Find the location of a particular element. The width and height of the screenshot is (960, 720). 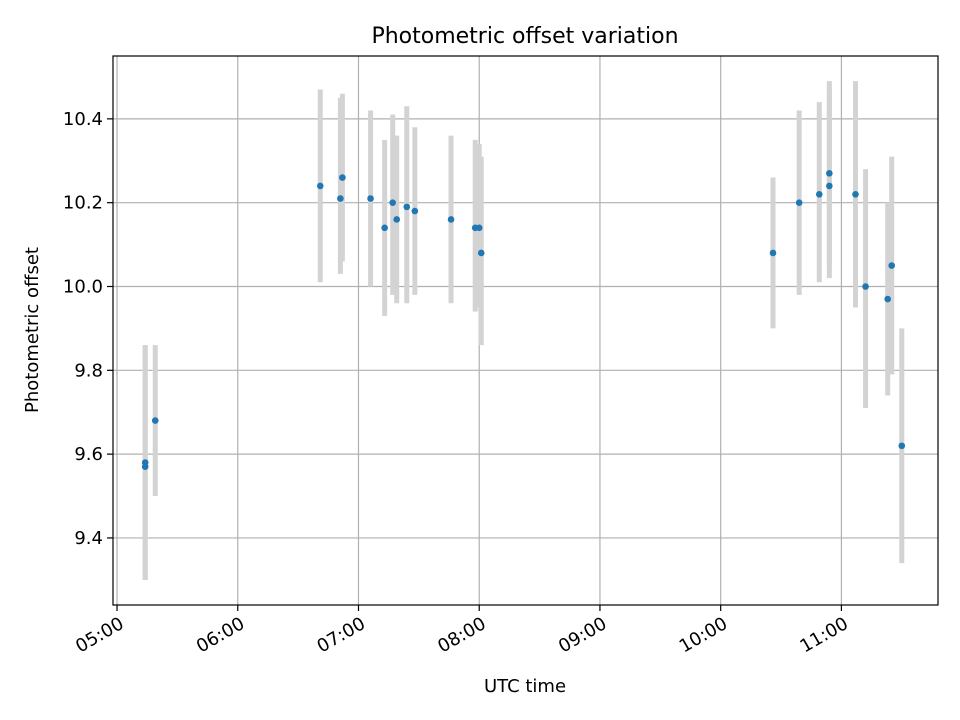

y-tick-label: 10.0 is located at coordinates (83, 286).